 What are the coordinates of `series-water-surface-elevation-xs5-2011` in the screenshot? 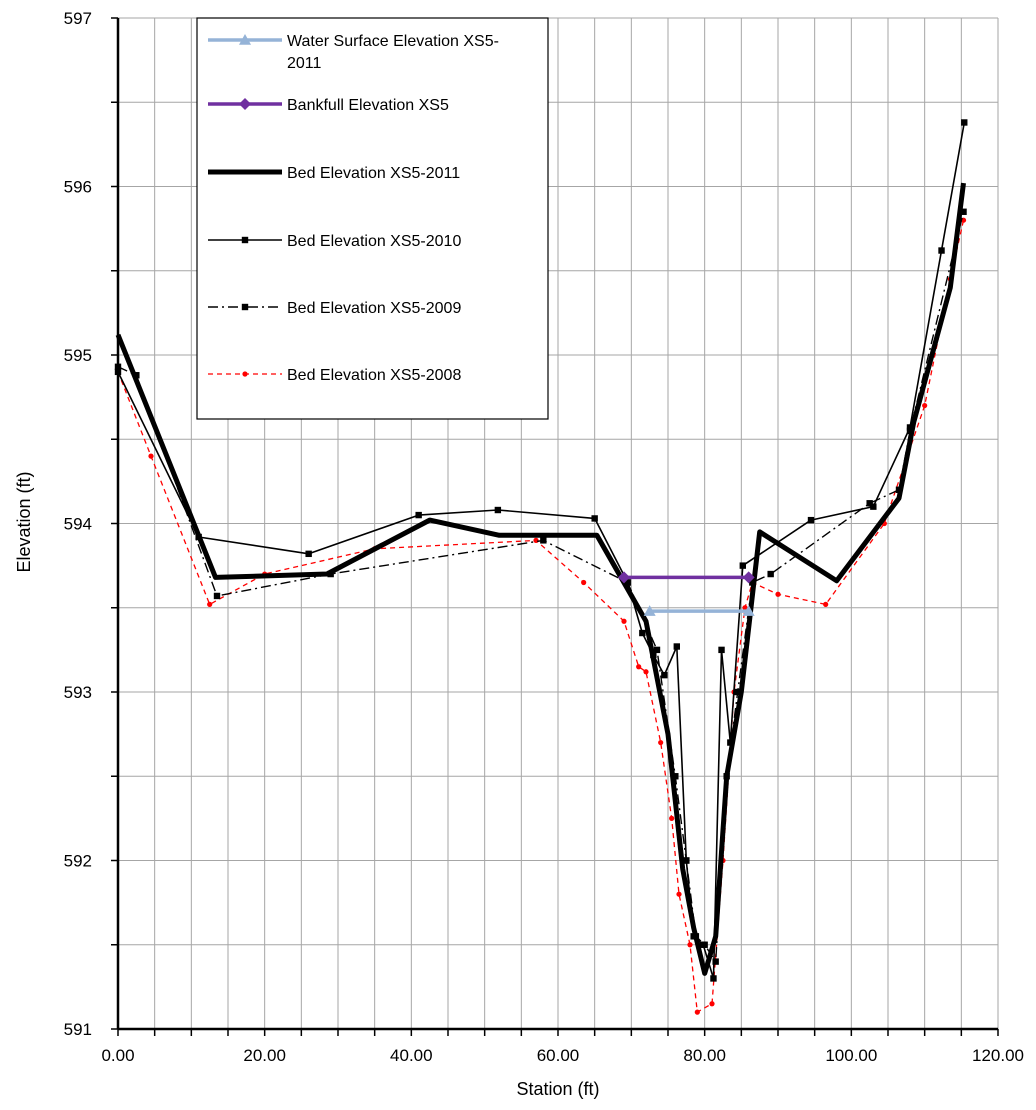 It's located at (699, 610).